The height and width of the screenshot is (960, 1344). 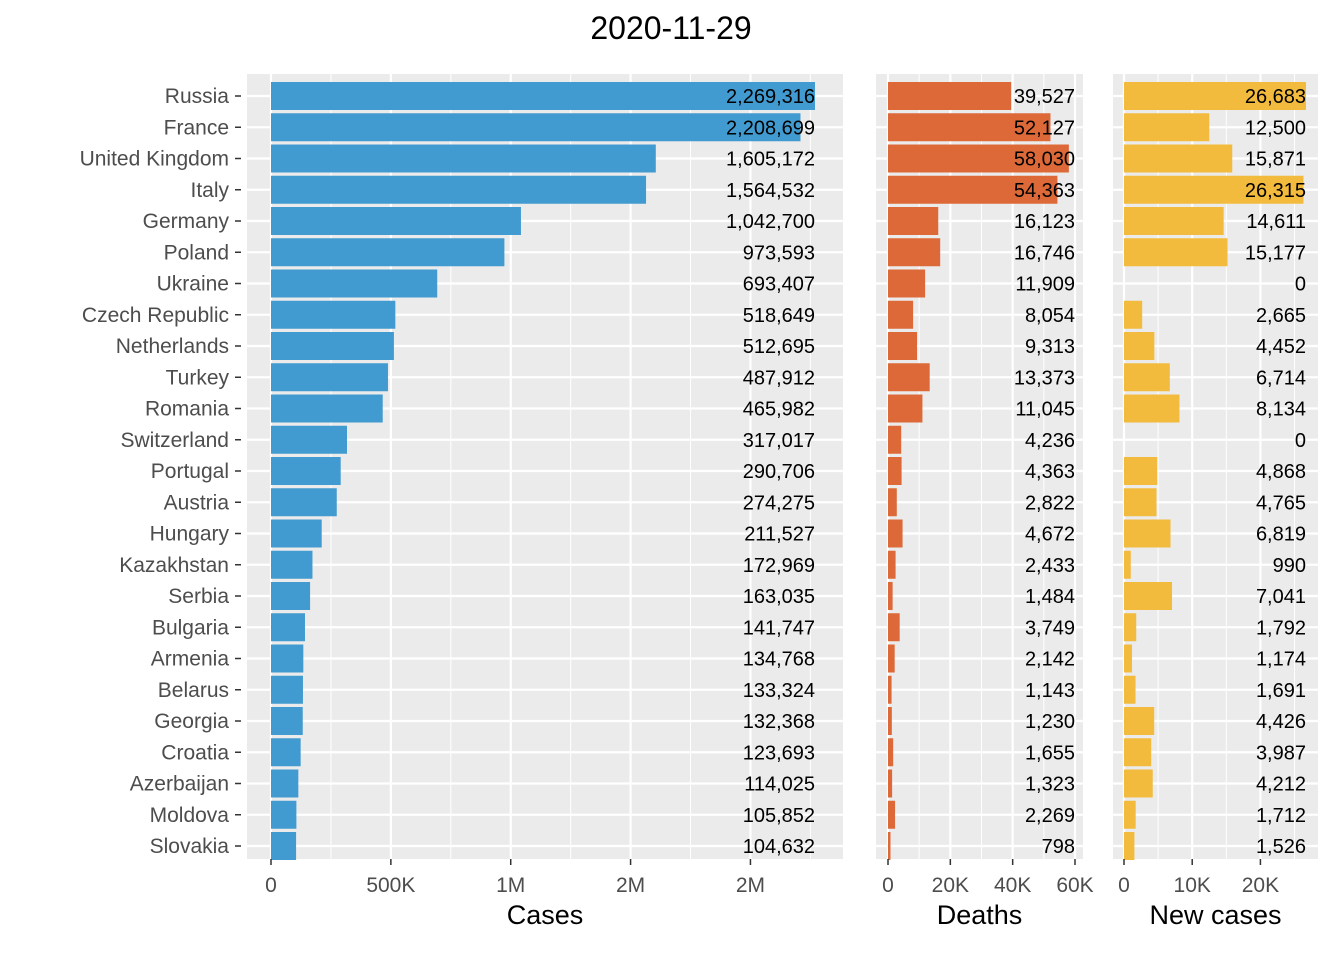 I want to click on value-label: 2,269, so click(x=1050, y=816).